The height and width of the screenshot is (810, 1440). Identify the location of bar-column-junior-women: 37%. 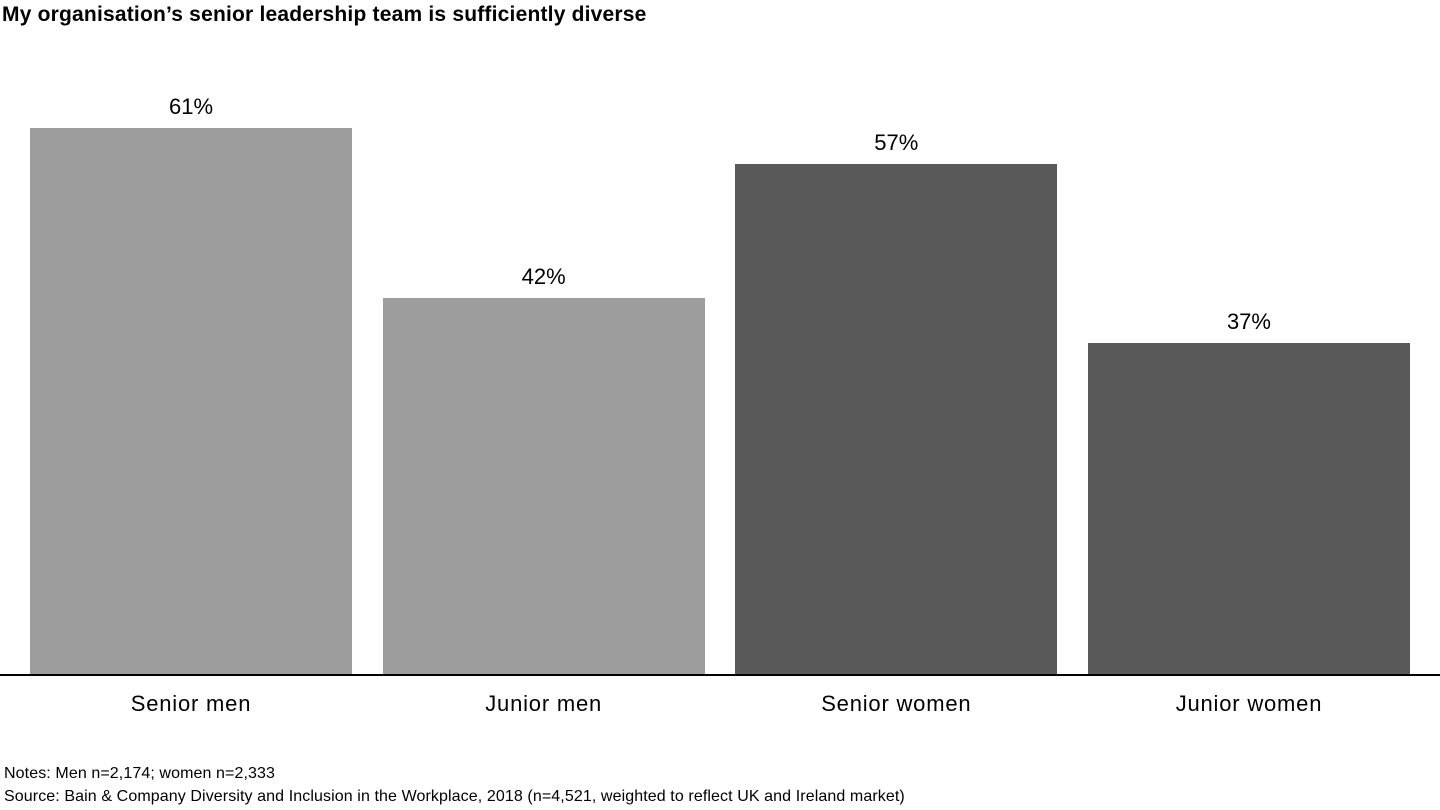
(1248, 491).